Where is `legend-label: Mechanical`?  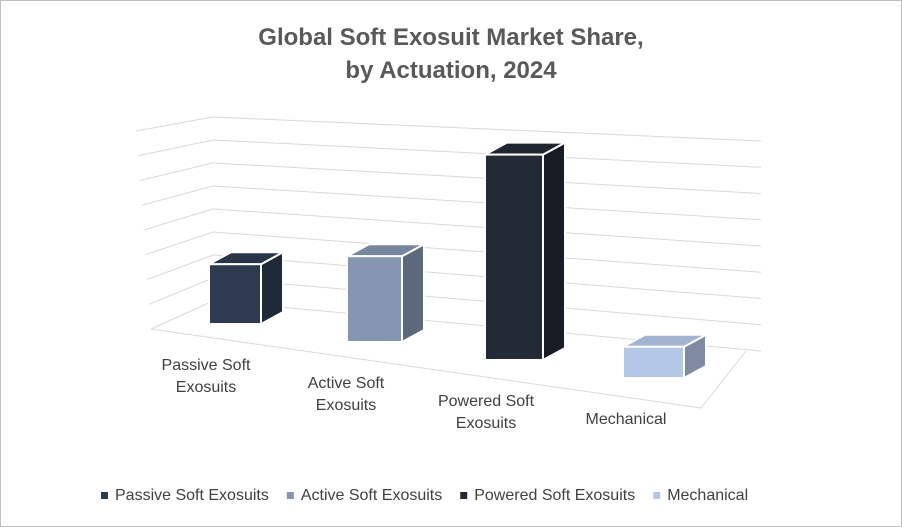 legend-label: Mechanical is located at coordinates (707, 495).